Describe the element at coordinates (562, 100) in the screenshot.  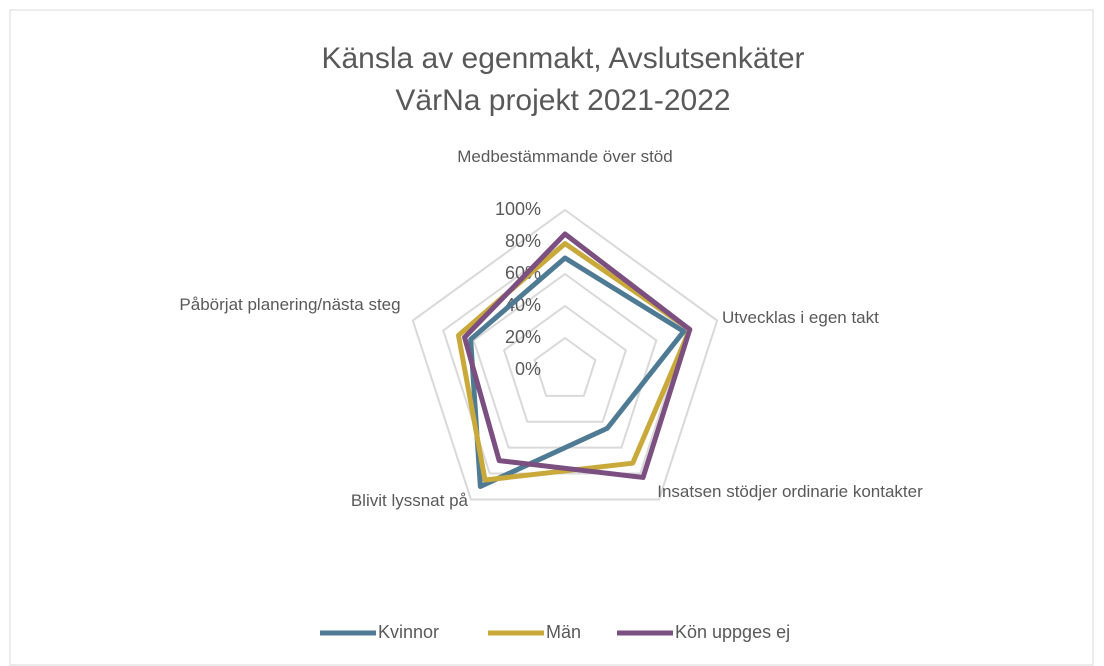
I see `chart-title: VärNa projekt 2021-2022` at that location.